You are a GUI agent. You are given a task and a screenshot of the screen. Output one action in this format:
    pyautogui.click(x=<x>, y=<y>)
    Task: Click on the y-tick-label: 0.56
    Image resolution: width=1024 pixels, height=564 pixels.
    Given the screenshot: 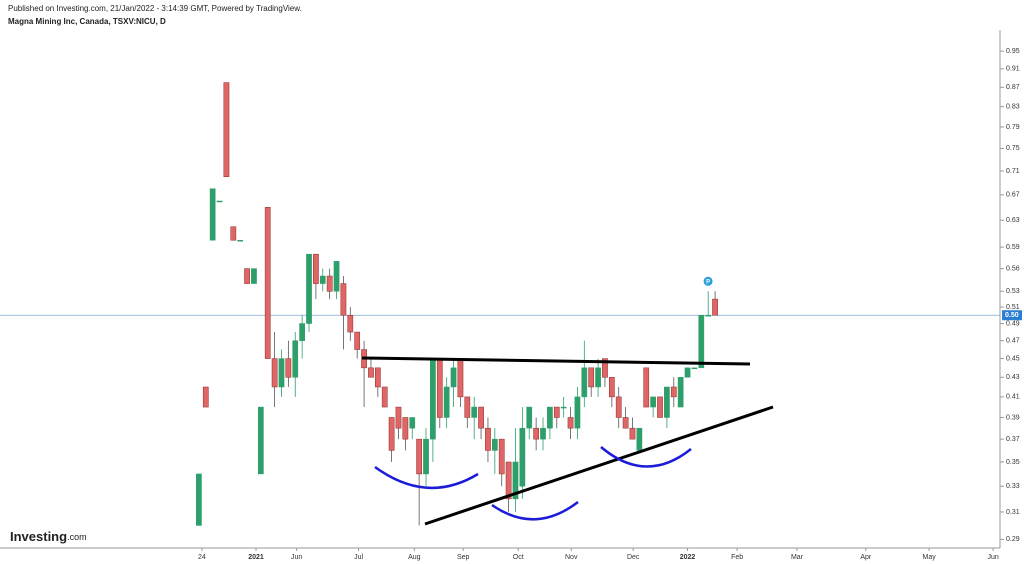 What is the action you would take?
    pyautogui.click(x=1013, y=268)
    